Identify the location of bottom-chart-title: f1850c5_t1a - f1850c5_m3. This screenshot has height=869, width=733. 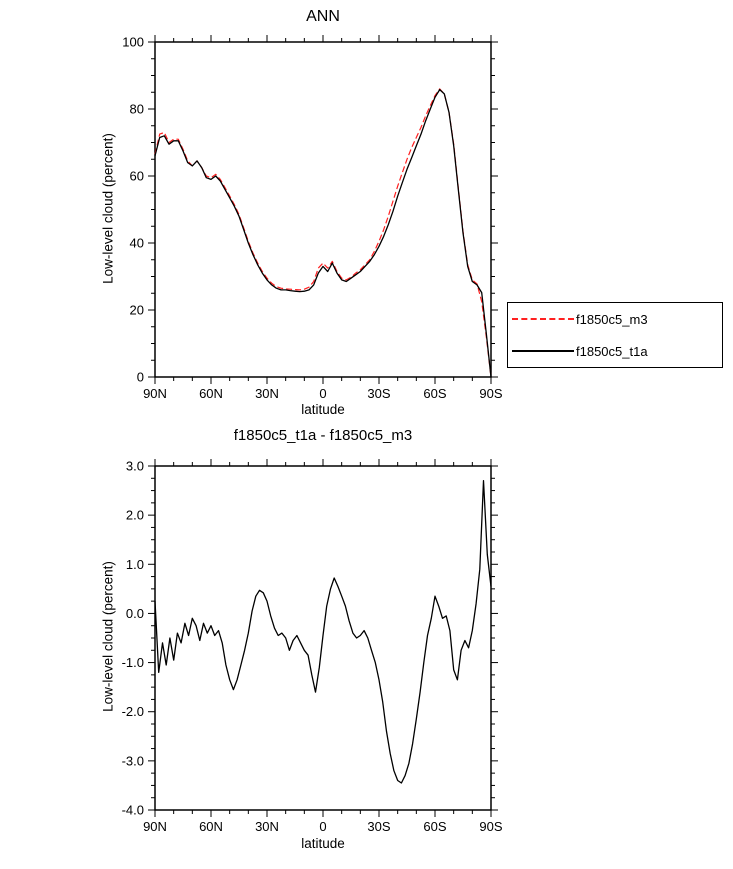
(323, 435).